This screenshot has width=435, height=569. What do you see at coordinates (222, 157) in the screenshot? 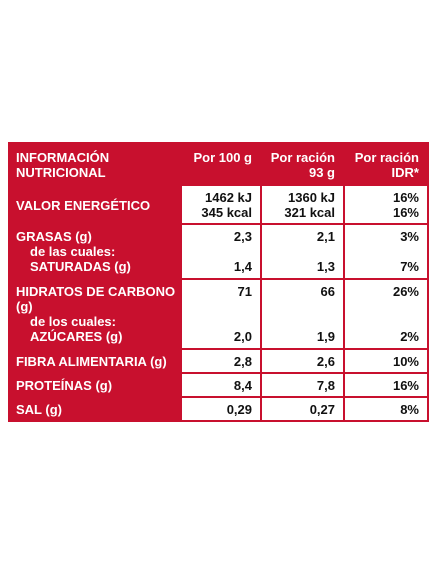
I see `header-per100-label: Por 100 g` at bounding box center [222, 157].